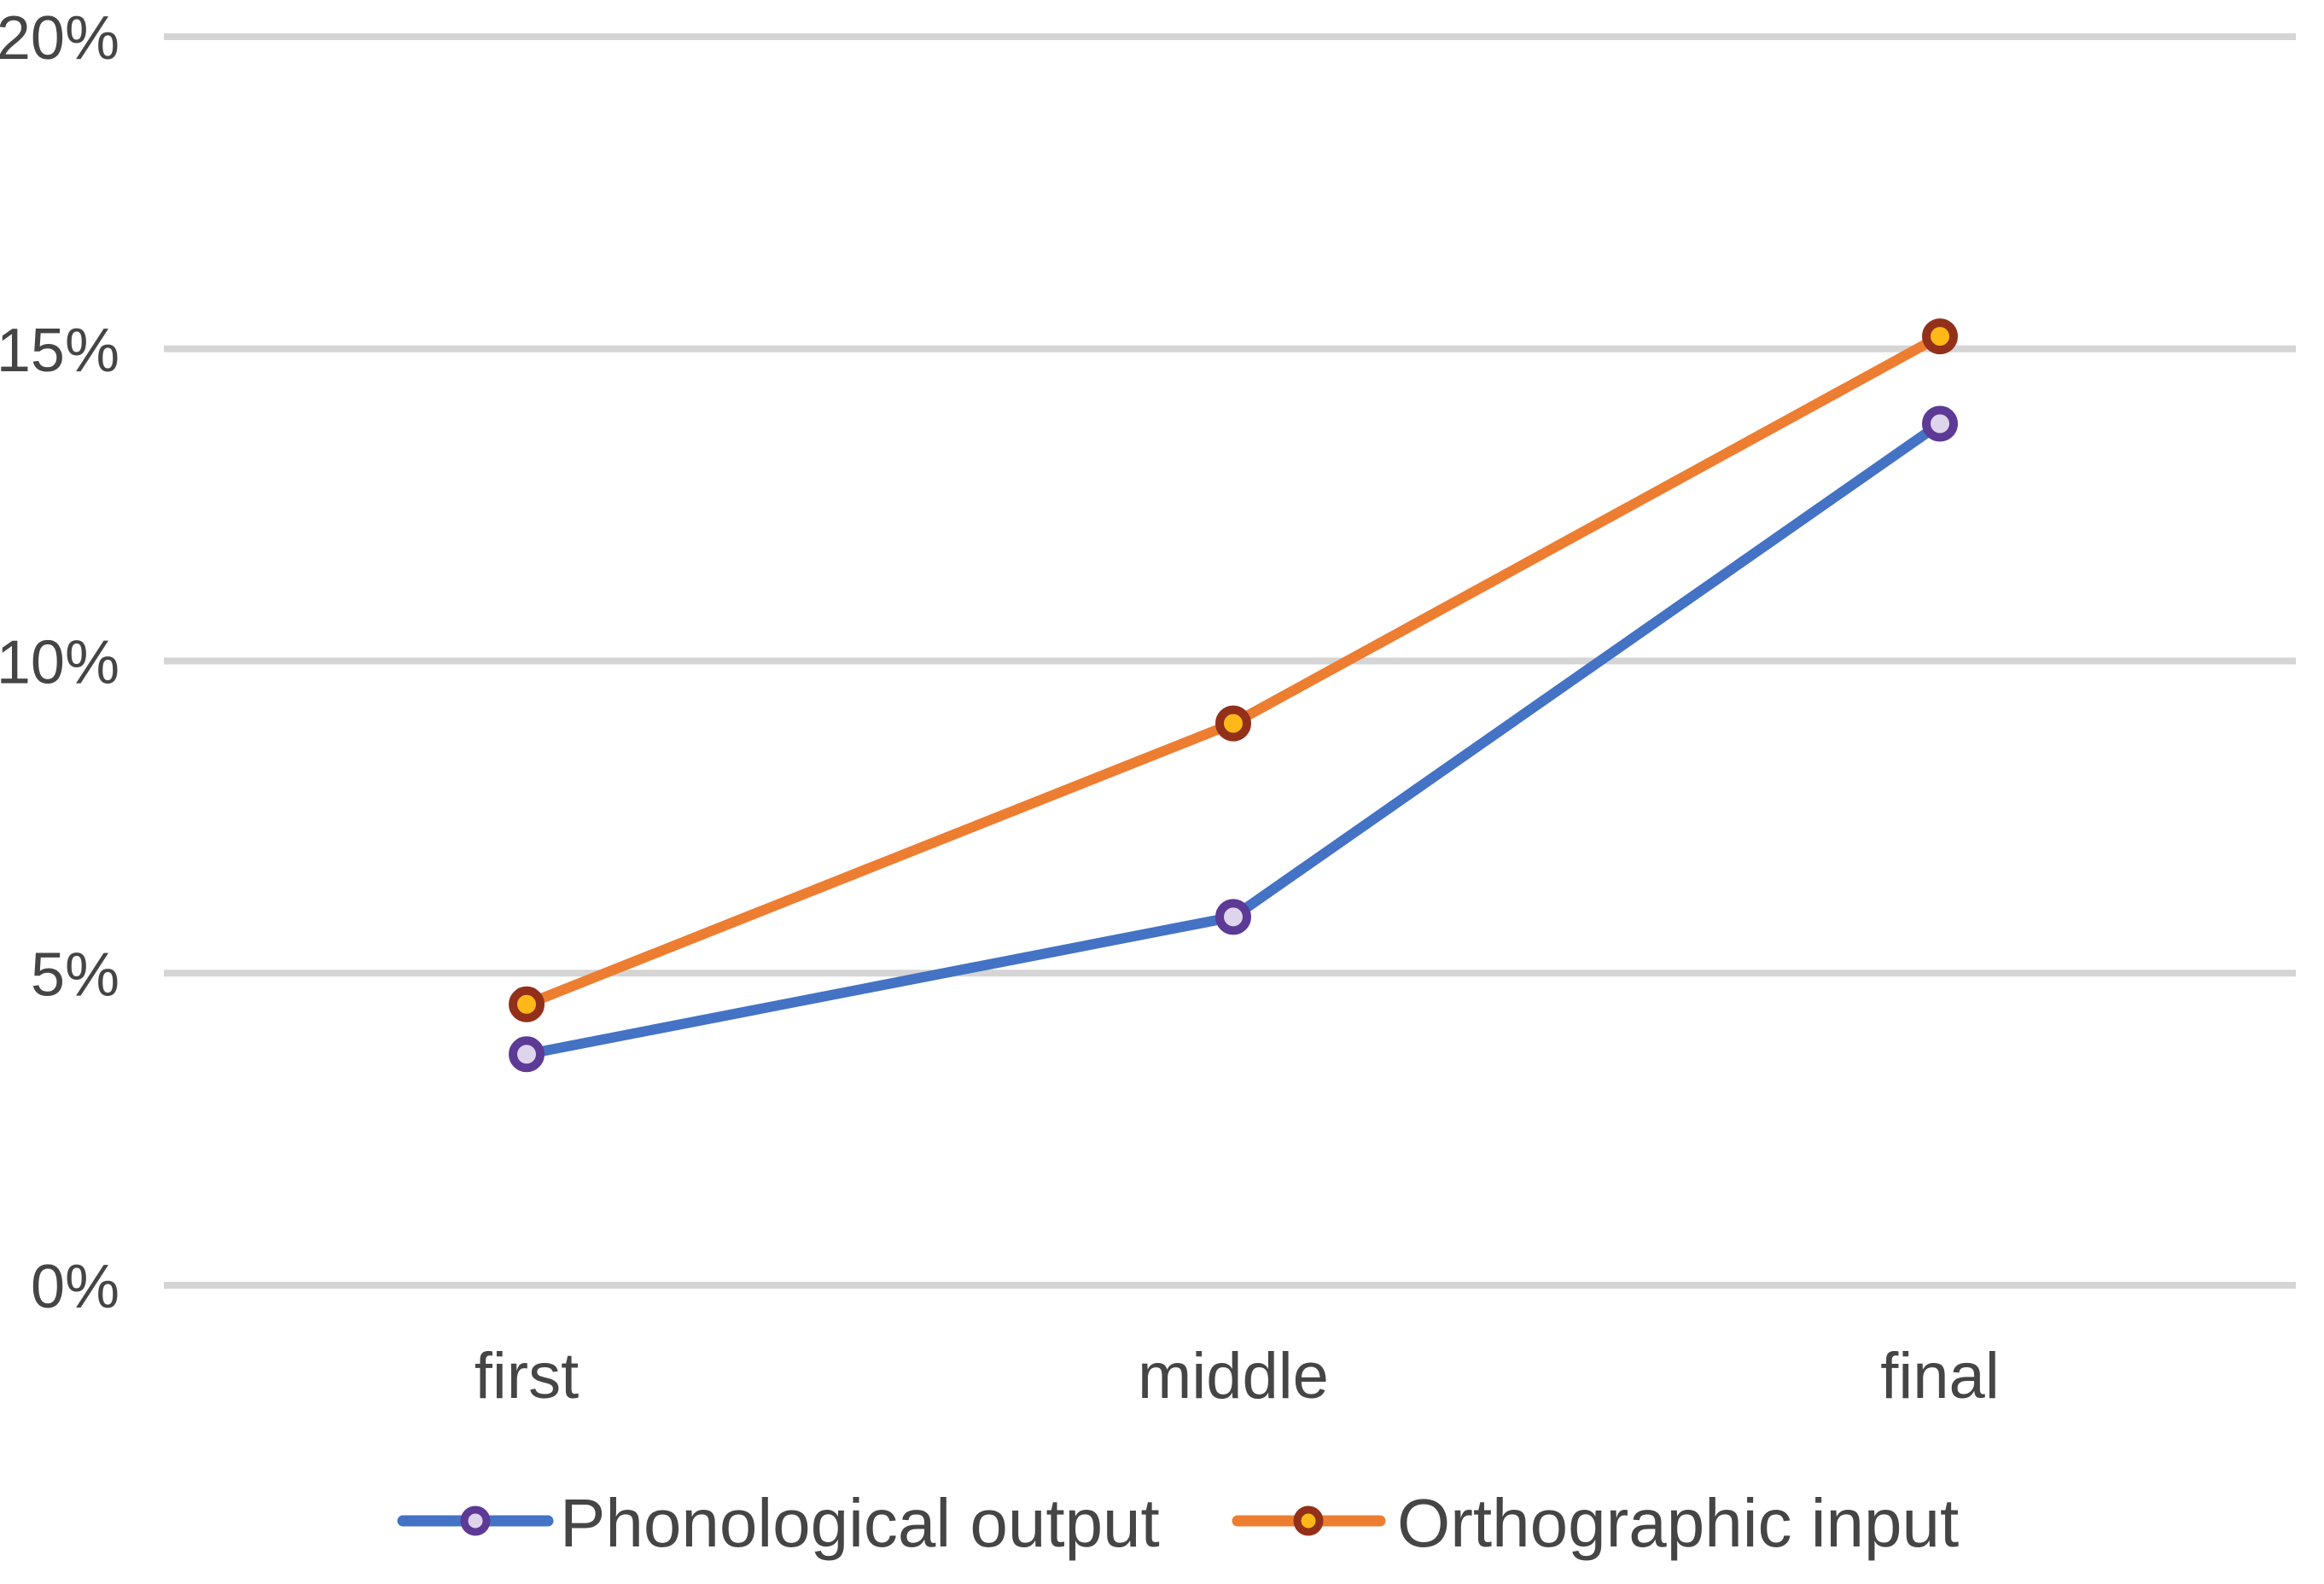 The image size is (2324, 1584). Describe the element at coordinates (475, 1520) in the screenshot. I see `legend-swatch-marker-phonological-output` at that location.